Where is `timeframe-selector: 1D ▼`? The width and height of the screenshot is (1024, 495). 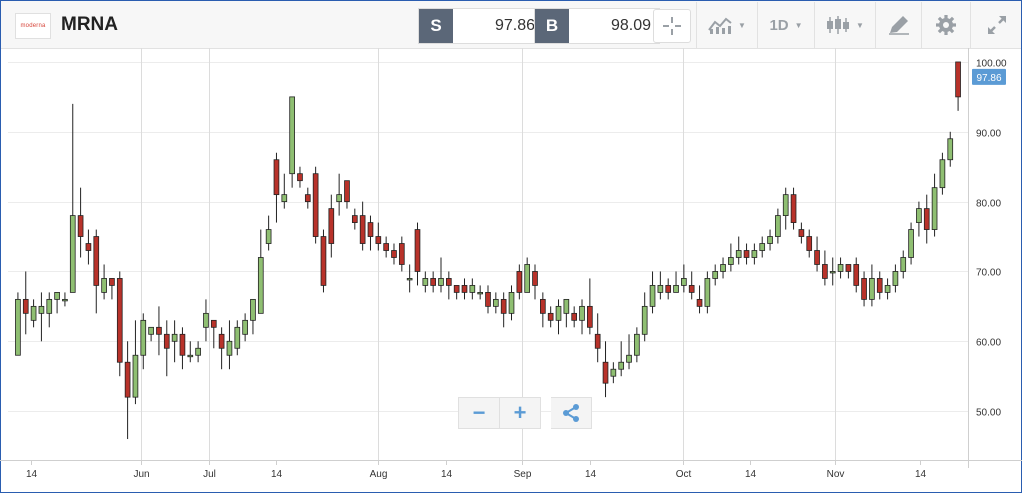 timeframe-selector: 1D ▼ is located at coordinates (785, 25).